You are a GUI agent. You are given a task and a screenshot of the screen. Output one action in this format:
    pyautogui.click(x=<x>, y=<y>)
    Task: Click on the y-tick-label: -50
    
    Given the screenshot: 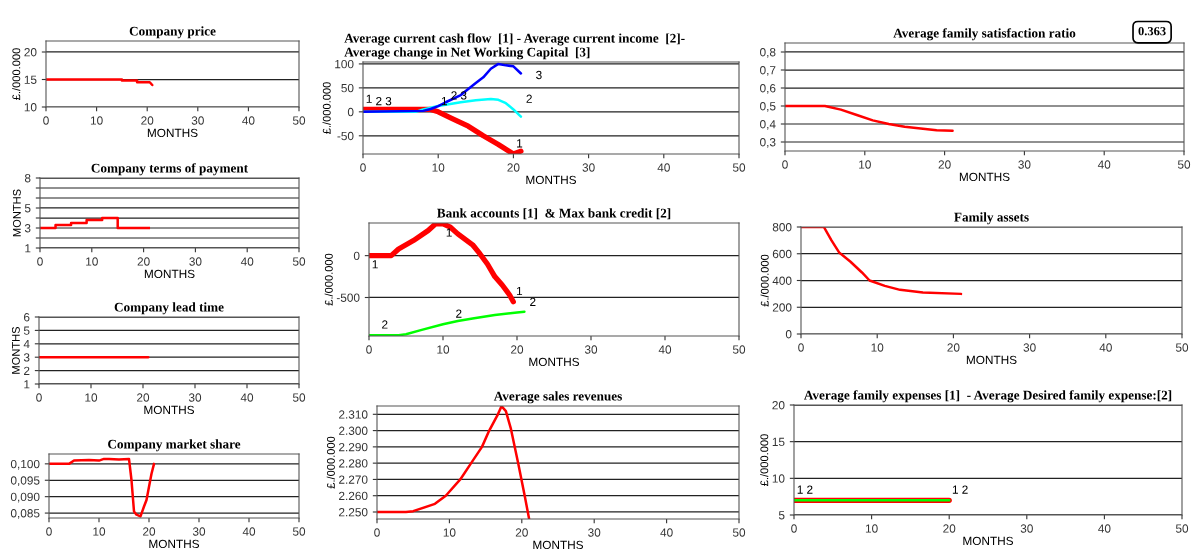 What is the action you would take?
    pyautogui.click(x=345, y=136)
    